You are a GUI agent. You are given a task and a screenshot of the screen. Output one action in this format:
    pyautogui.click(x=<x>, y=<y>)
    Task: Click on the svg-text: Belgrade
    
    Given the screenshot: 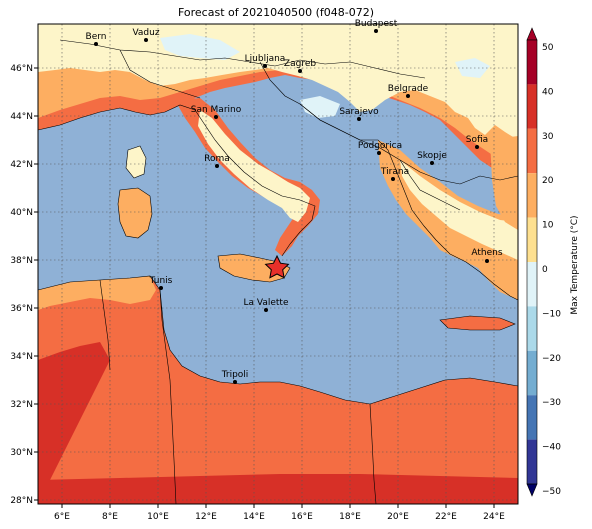 What is the action you would take?
    pyautogui.click(x=408, y=89)
    